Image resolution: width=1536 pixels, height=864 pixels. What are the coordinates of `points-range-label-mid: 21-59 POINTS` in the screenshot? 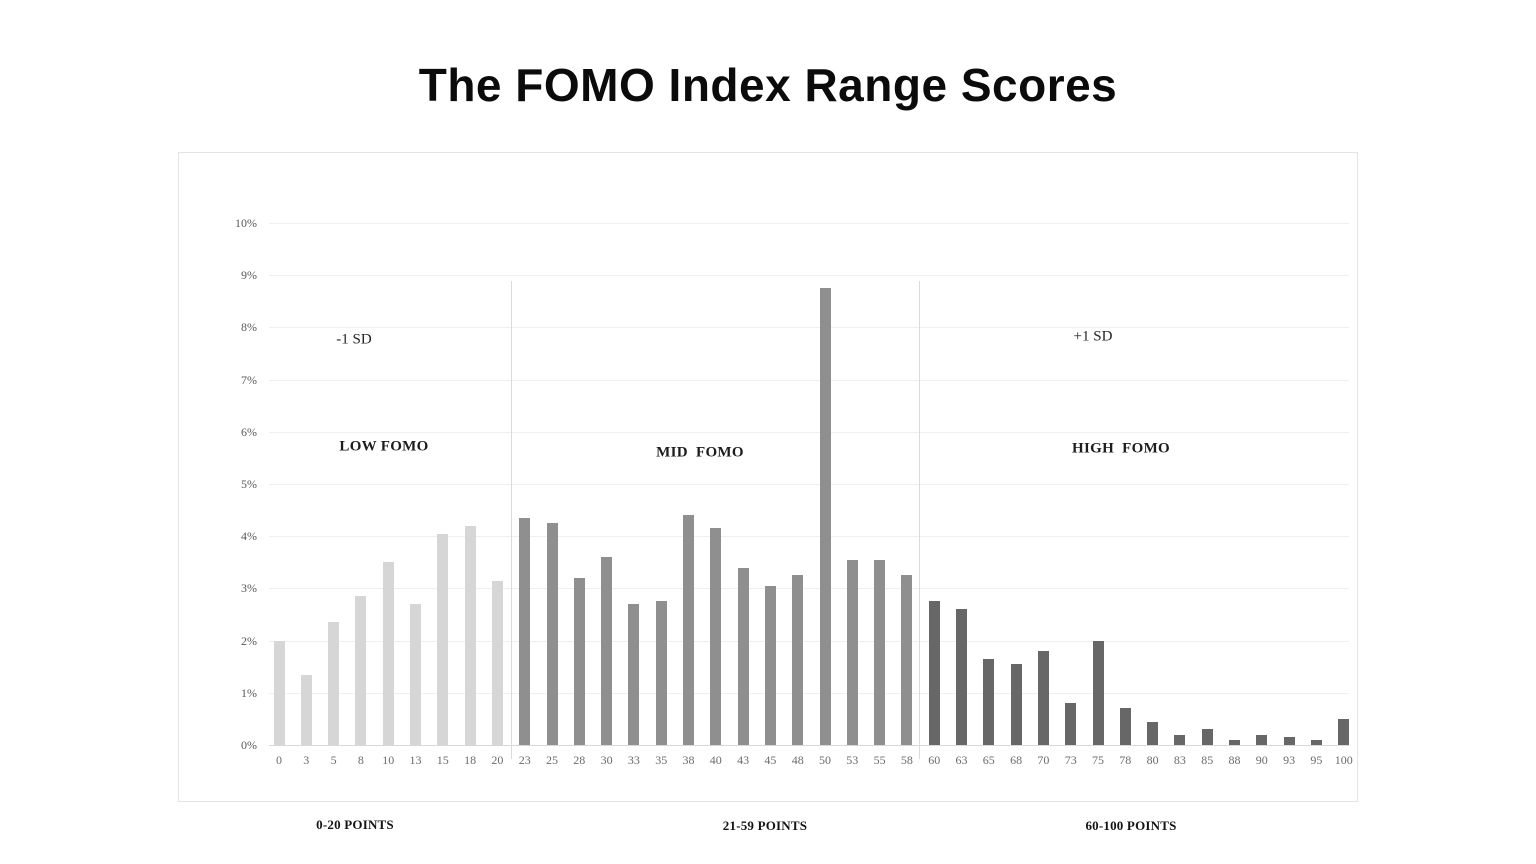 It's located at (765, 825).